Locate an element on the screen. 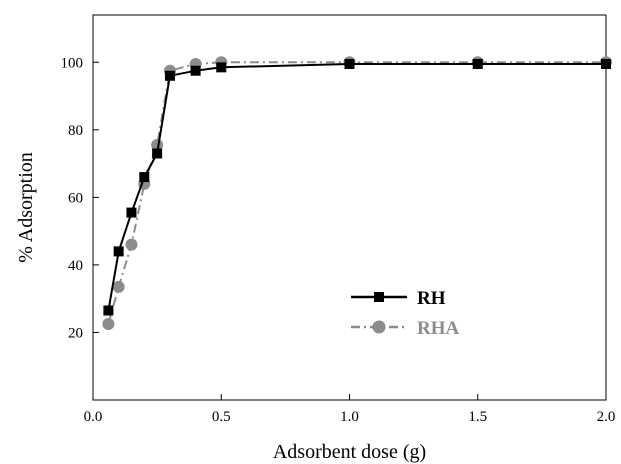 The height and width of the screenshot is (464, 621). legend-item-rha: RHA is located at coordinates (405, 328).